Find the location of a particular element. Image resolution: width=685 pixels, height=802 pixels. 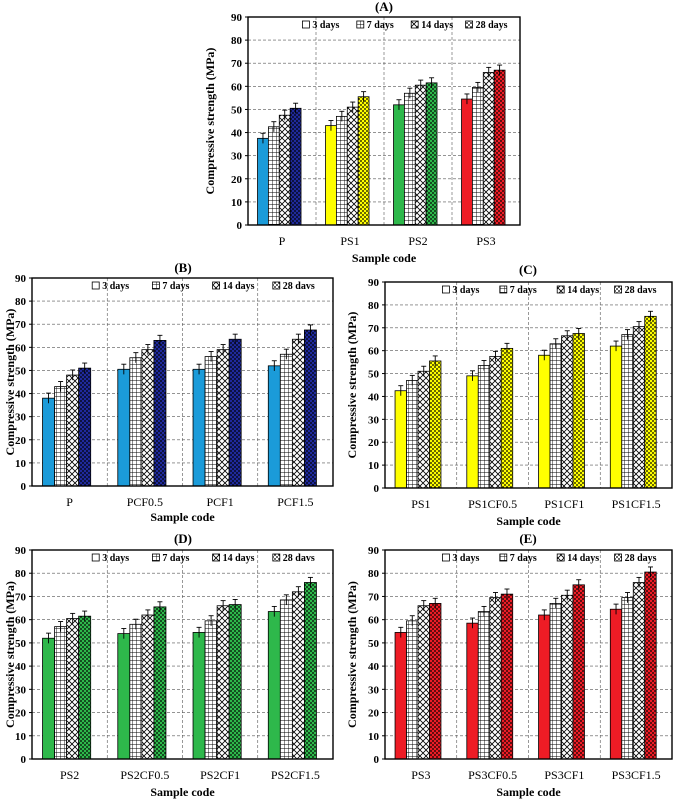

bar-PCF1.5-28-days is located at coordinates (310, 408).